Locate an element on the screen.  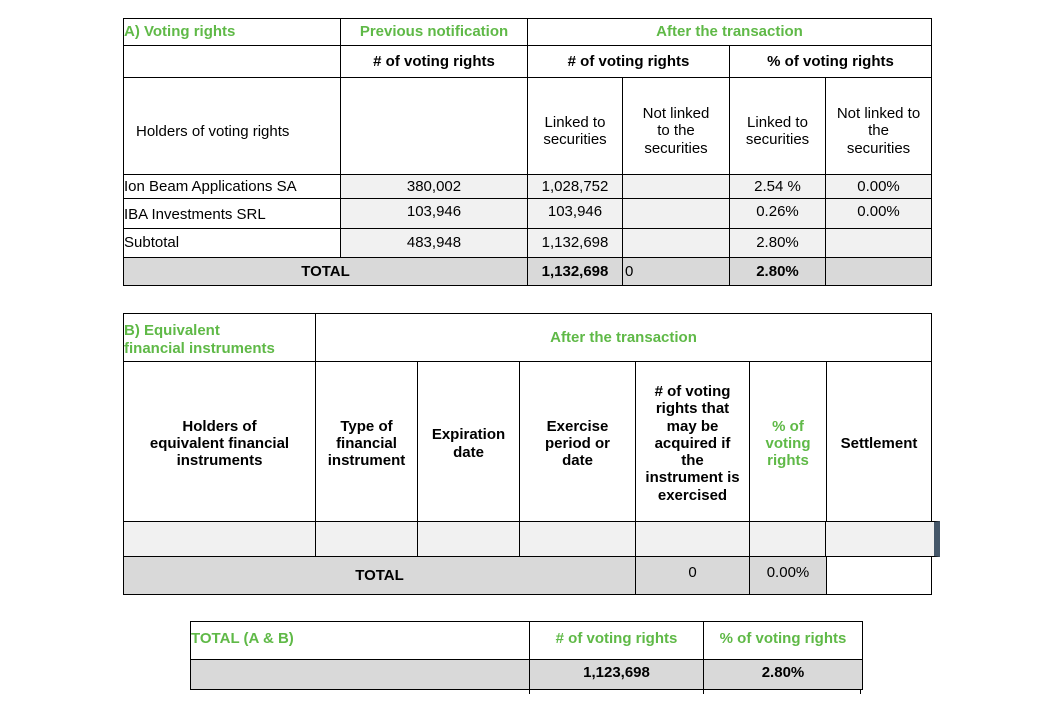
total-notlinked-pct-cell is located at coordinates (878, 271).